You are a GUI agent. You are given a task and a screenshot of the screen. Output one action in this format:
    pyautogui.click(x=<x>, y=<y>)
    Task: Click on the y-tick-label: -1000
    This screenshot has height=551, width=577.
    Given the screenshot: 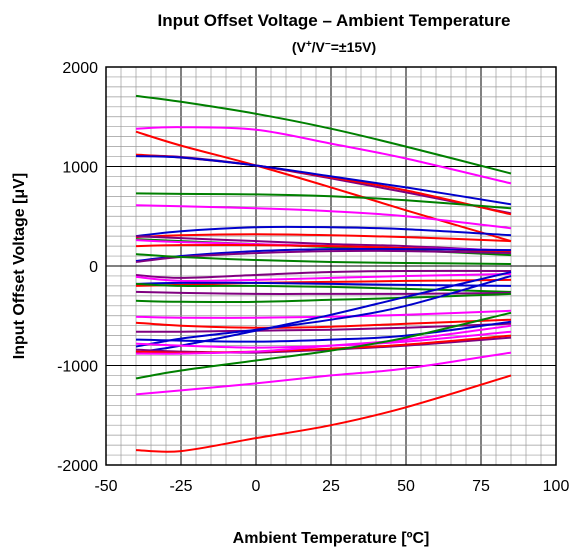 What is the action you would take?
    pyautogui.click(x=77, y=367)
    